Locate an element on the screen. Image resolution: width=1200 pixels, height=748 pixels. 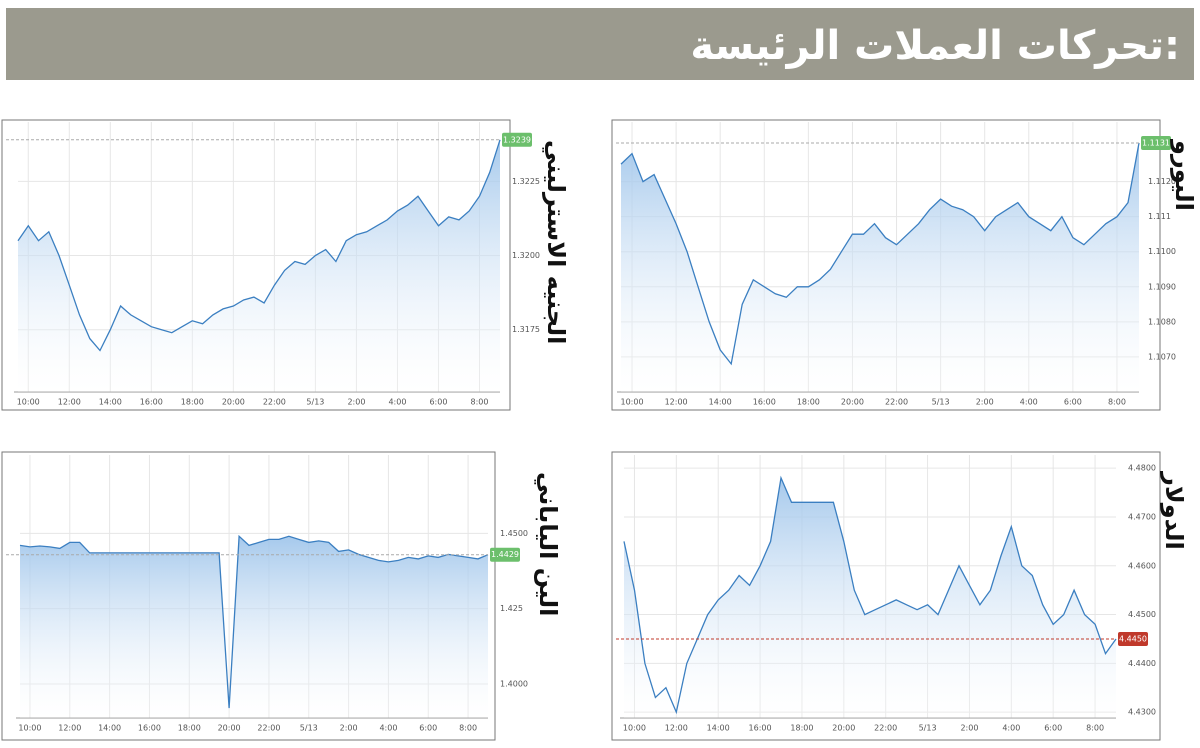
header-bar is located at coordinates (600, 44).